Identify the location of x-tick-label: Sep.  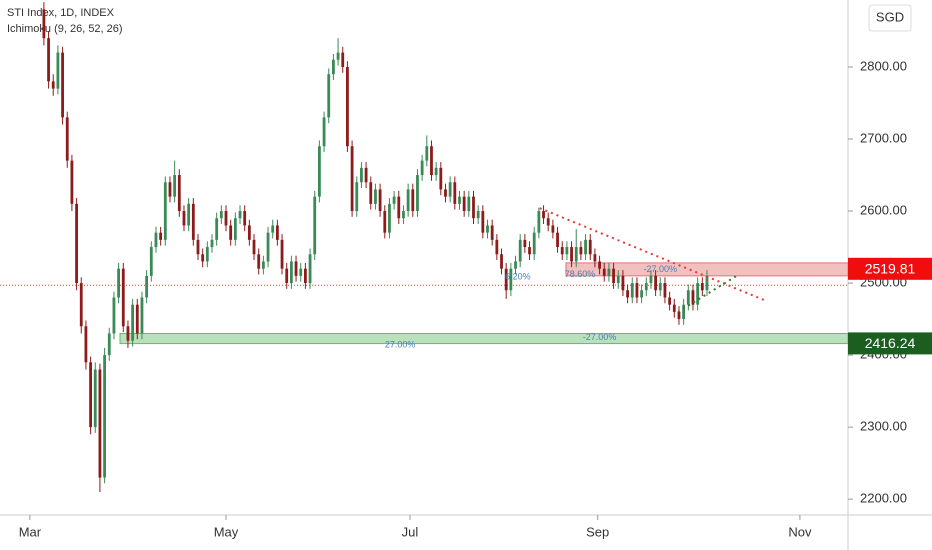
(597, 531).